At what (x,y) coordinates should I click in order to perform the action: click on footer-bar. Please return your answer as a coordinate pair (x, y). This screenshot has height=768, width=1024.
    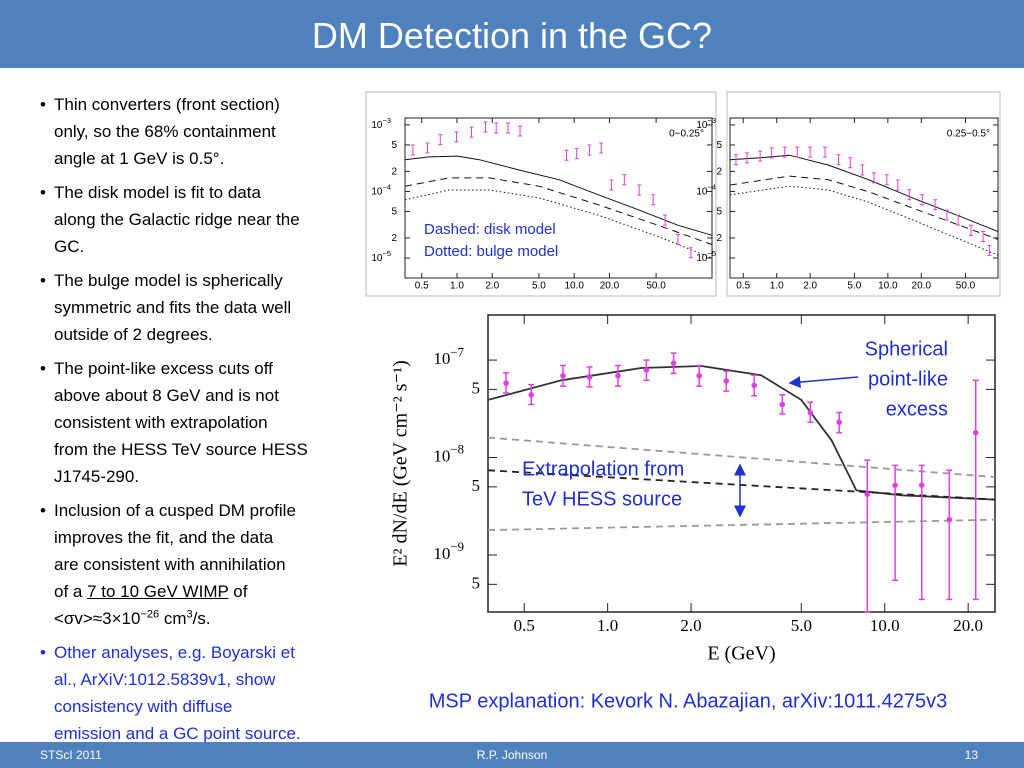
    Looking at the image, I should click on (512, 755).